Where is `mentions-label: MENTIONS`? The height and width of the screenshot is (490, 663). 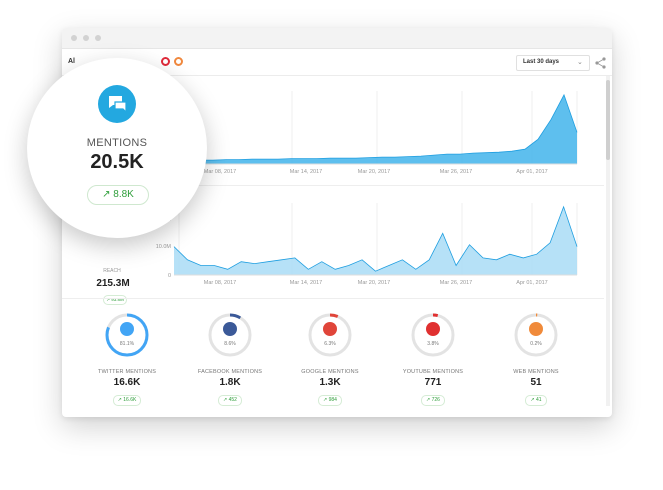
mentions-label: MENTIONS is located at coordinates (117, 143).